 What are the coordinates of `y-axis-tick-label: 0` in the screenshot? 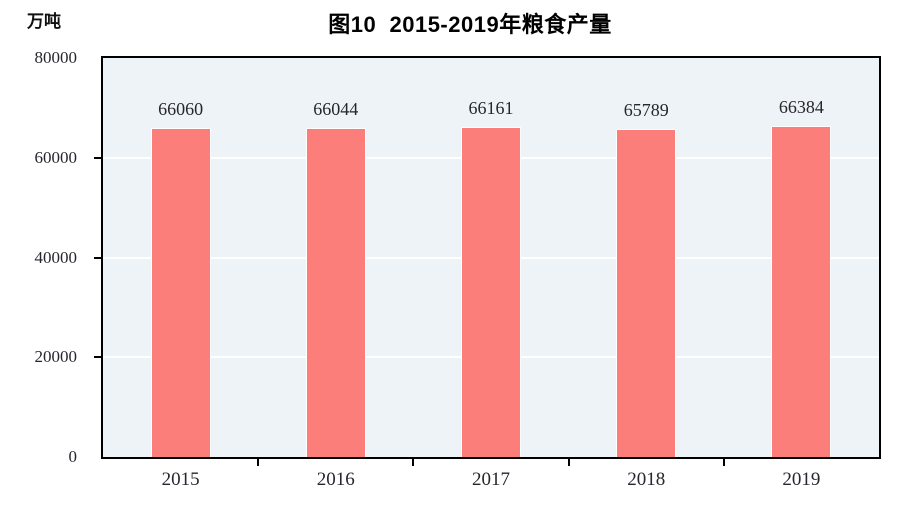 It's located at (73, 456).